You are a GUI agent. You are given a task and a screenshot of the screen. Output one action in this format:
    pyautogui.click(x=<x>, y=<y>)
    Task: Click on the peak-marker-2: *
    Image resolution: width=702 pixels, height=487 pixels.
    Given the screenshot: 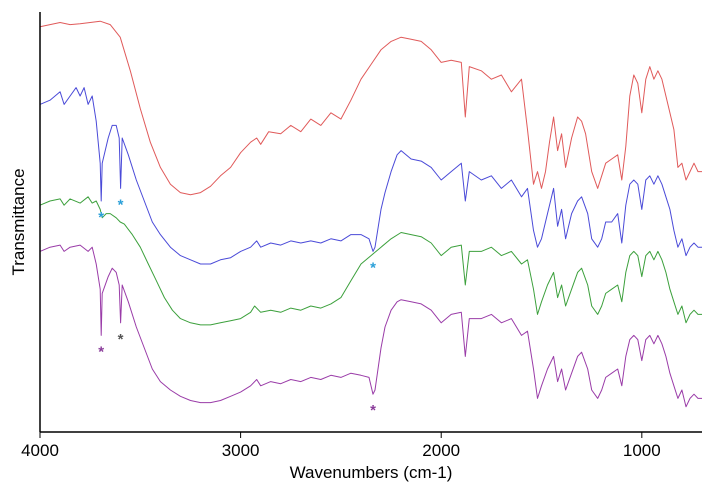 What is the action you would take?
    pyautogui.click(x=121, y=204)
    